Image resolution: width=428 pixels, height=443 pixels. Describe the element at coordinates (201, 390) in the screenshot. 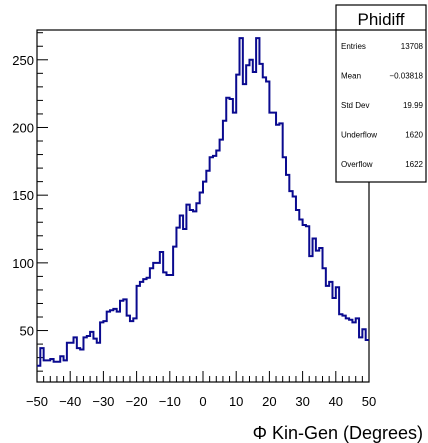

I see `x-axis: −50 −40 −30 −20 −10 0 10 20 30 40 50` at that location.